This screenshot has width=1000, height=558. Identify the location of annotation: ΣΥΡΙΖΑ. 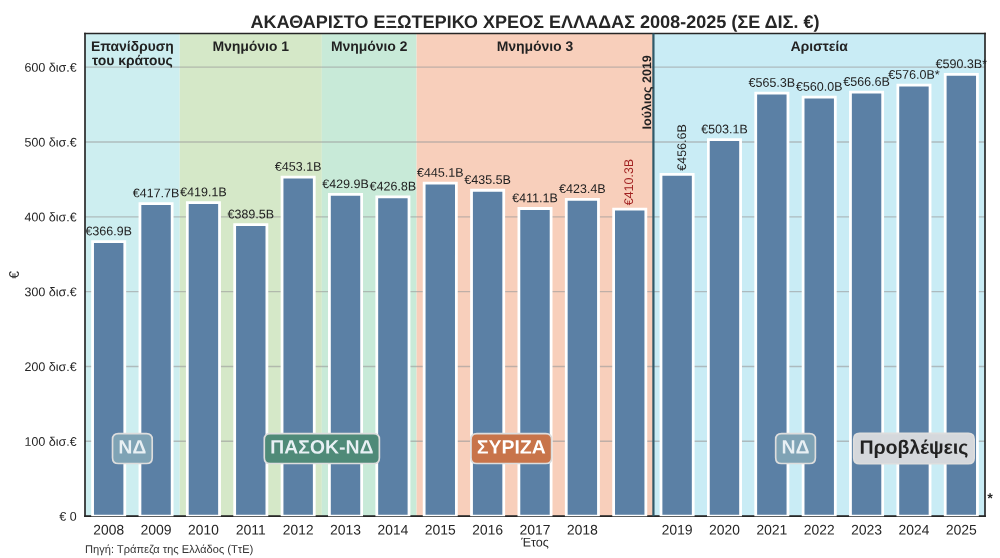
(511, 447).